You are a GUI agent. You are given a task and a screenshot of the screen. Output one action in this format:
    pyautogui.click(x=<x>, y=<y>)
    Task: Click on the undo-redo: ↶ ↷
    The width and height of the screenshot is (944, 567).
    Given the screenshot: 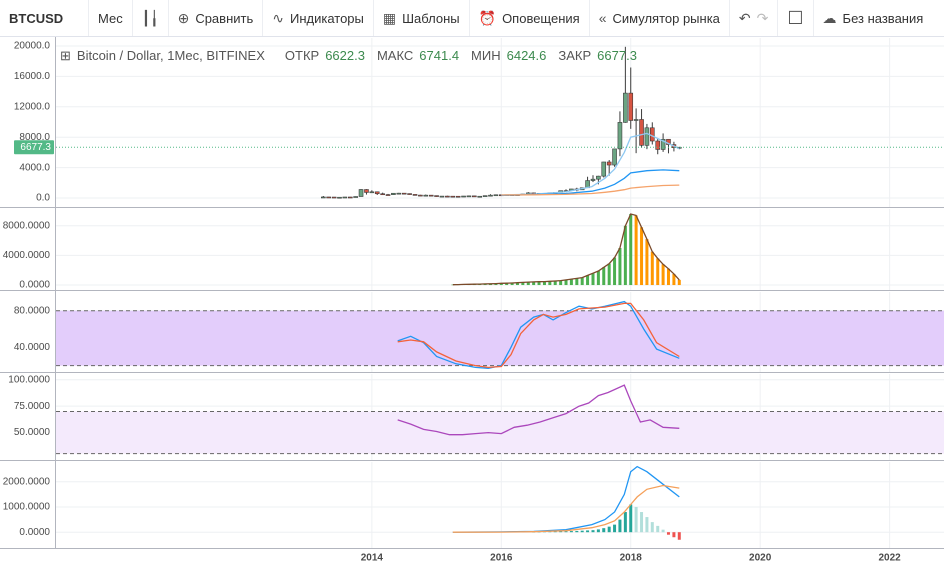 What is the action you would take?
    pyautogui.click(x=754, y=18)
    